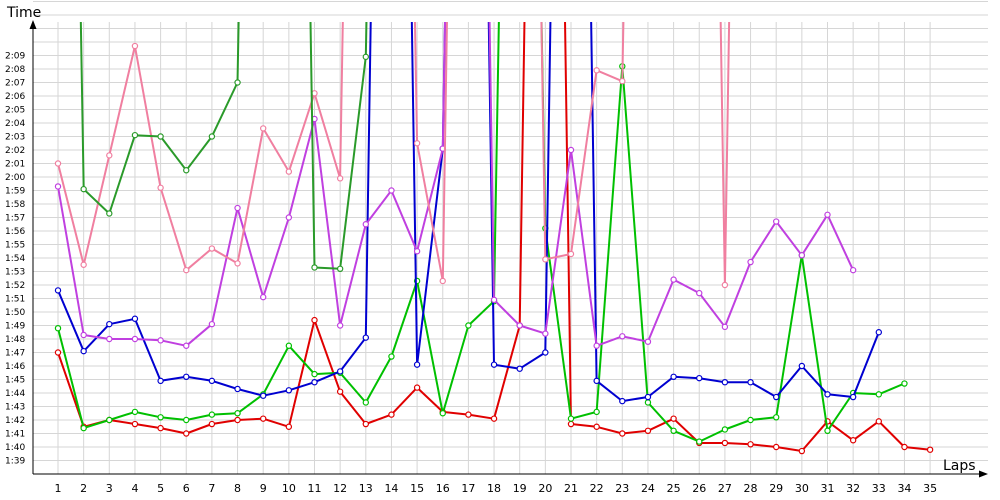  I want to click on x-tick-label: 17, so click(468, 488).